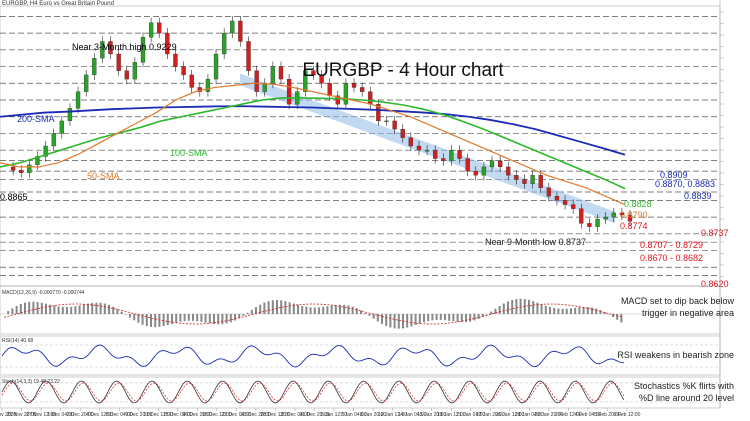  Describe the element at coordinates (588, 415) in the screenshot. I see `x-tick-label: 4 Feb 04:00` at that location.